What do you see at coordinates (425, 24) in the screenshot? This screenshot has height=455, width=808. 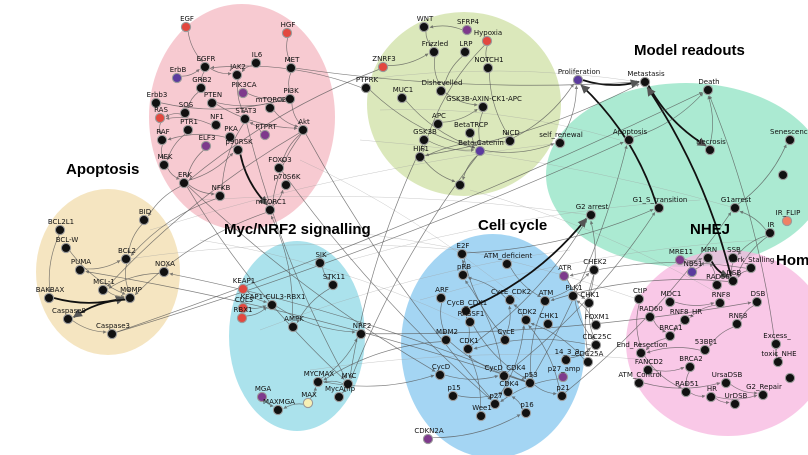 I see `node-wnt: WNT` at bounding box center [425, 24].